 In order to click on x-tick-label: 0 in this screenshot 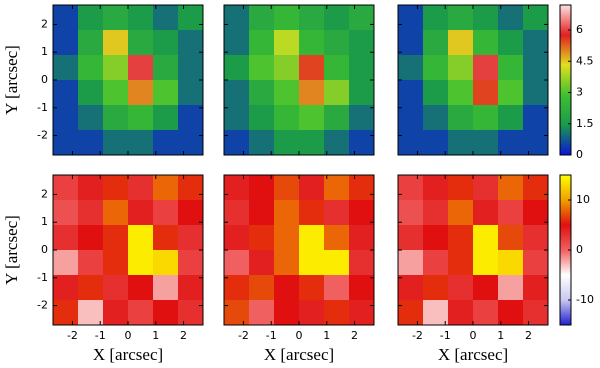, I will do `click(299, 335)`.